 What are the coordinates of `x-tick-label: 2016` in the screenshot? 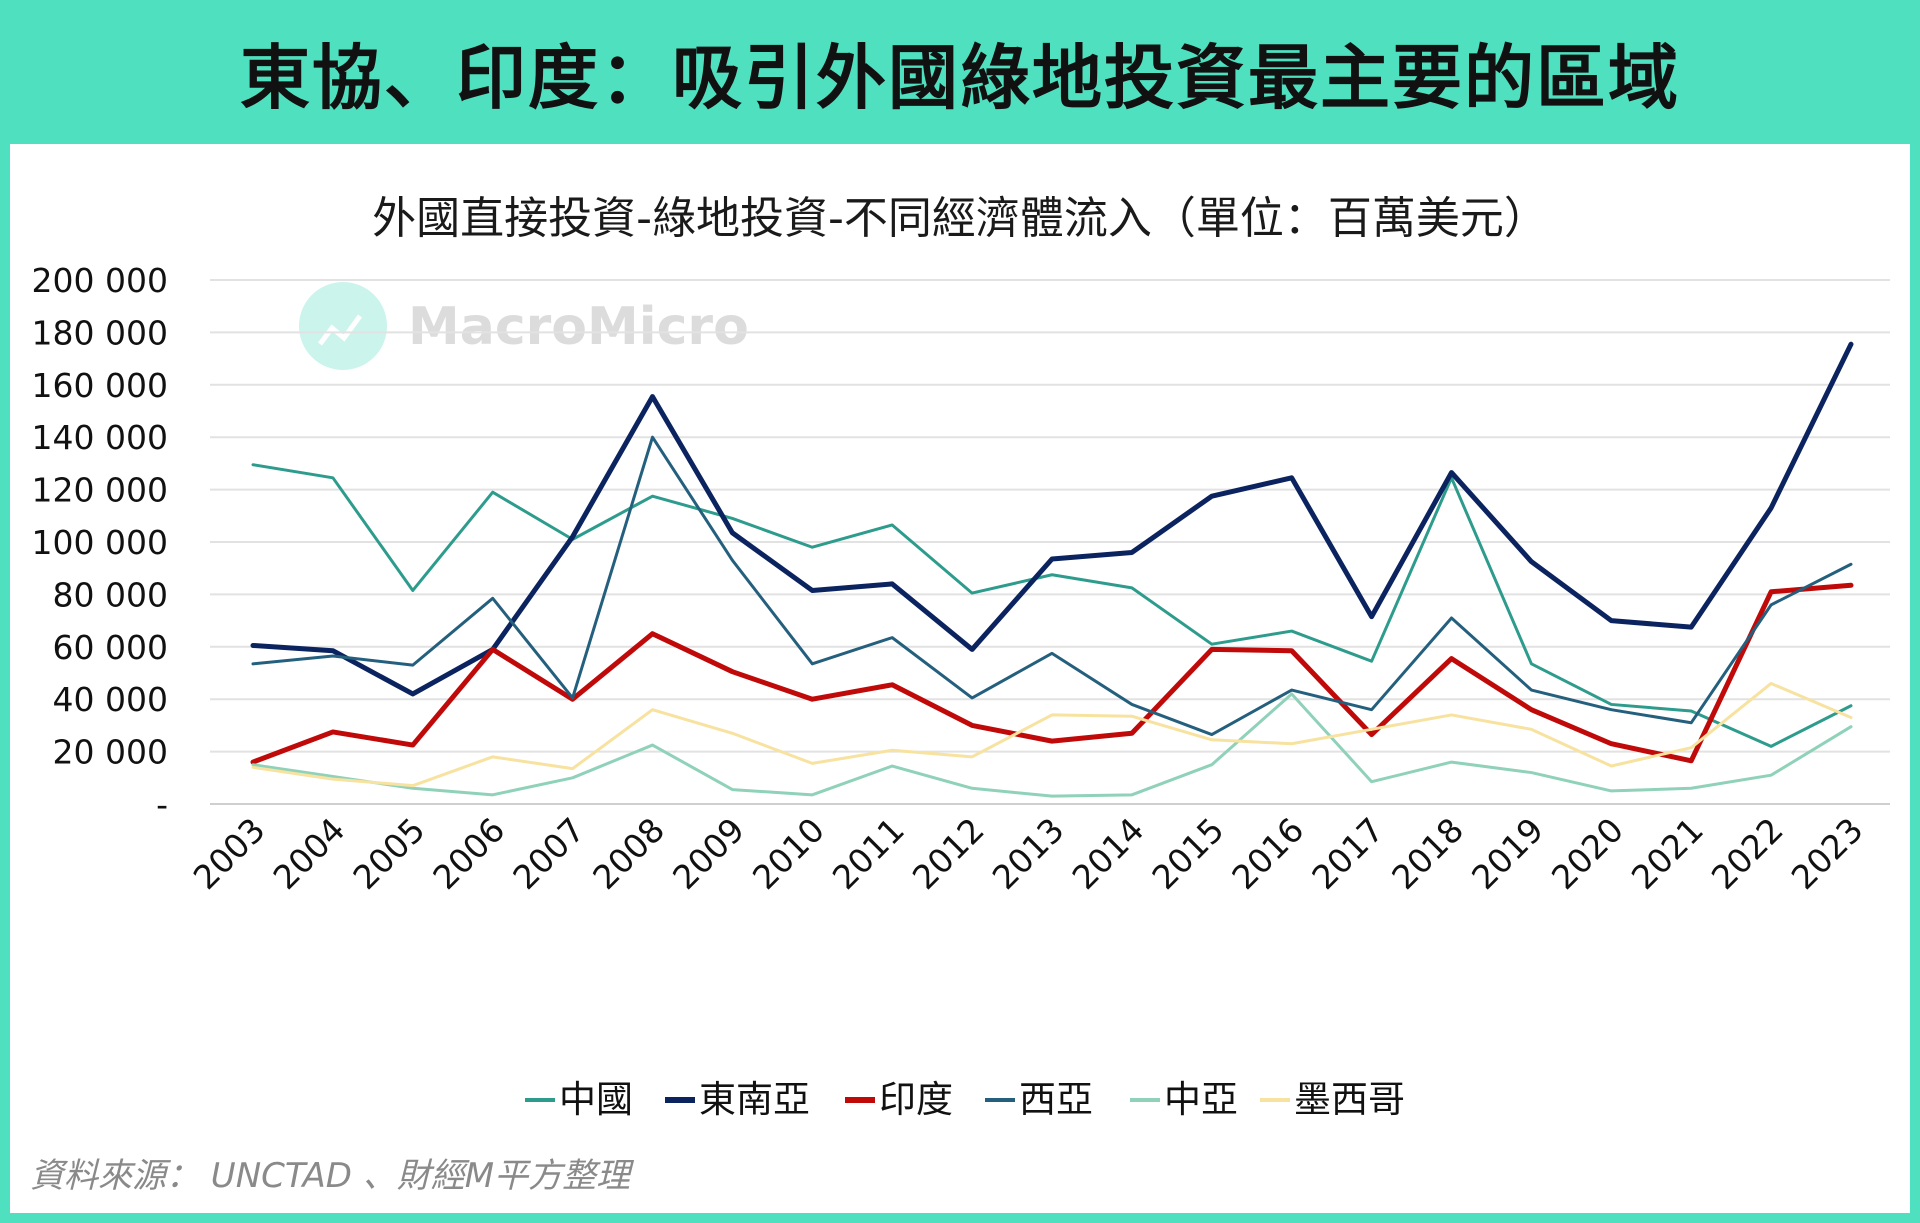 It's located at (1267, 853).